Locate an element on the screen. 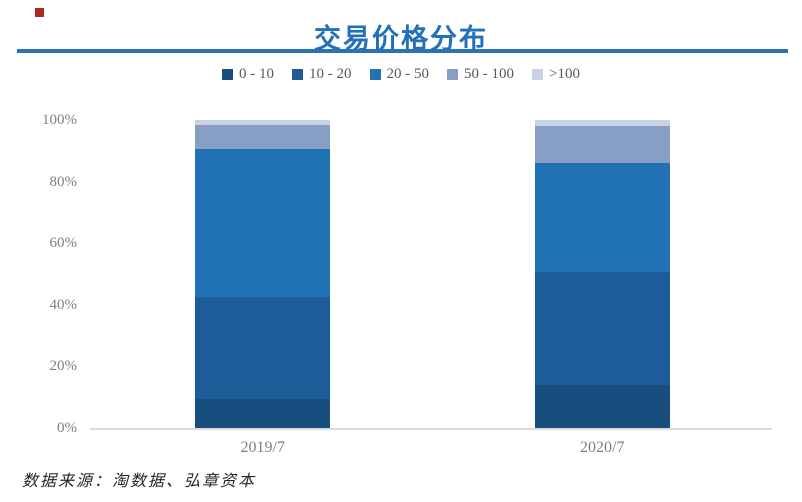  legend-label: 50 - 100 is located at coordinates (489, 74).